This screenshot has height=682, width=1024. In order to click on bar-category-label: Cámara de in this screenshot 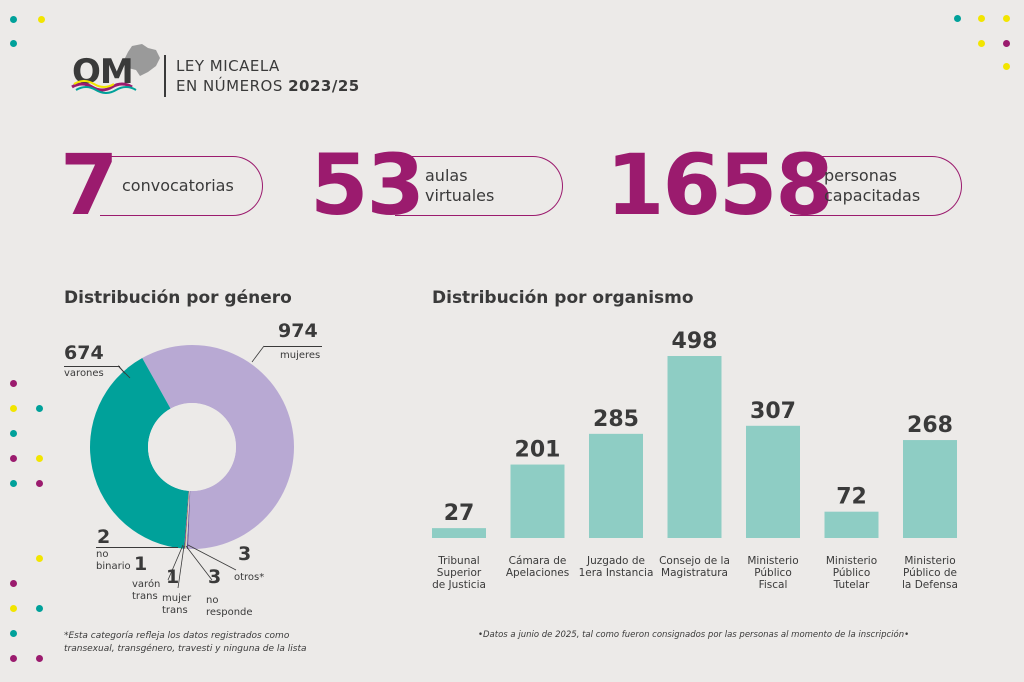, I will do `click(538, 561)`.